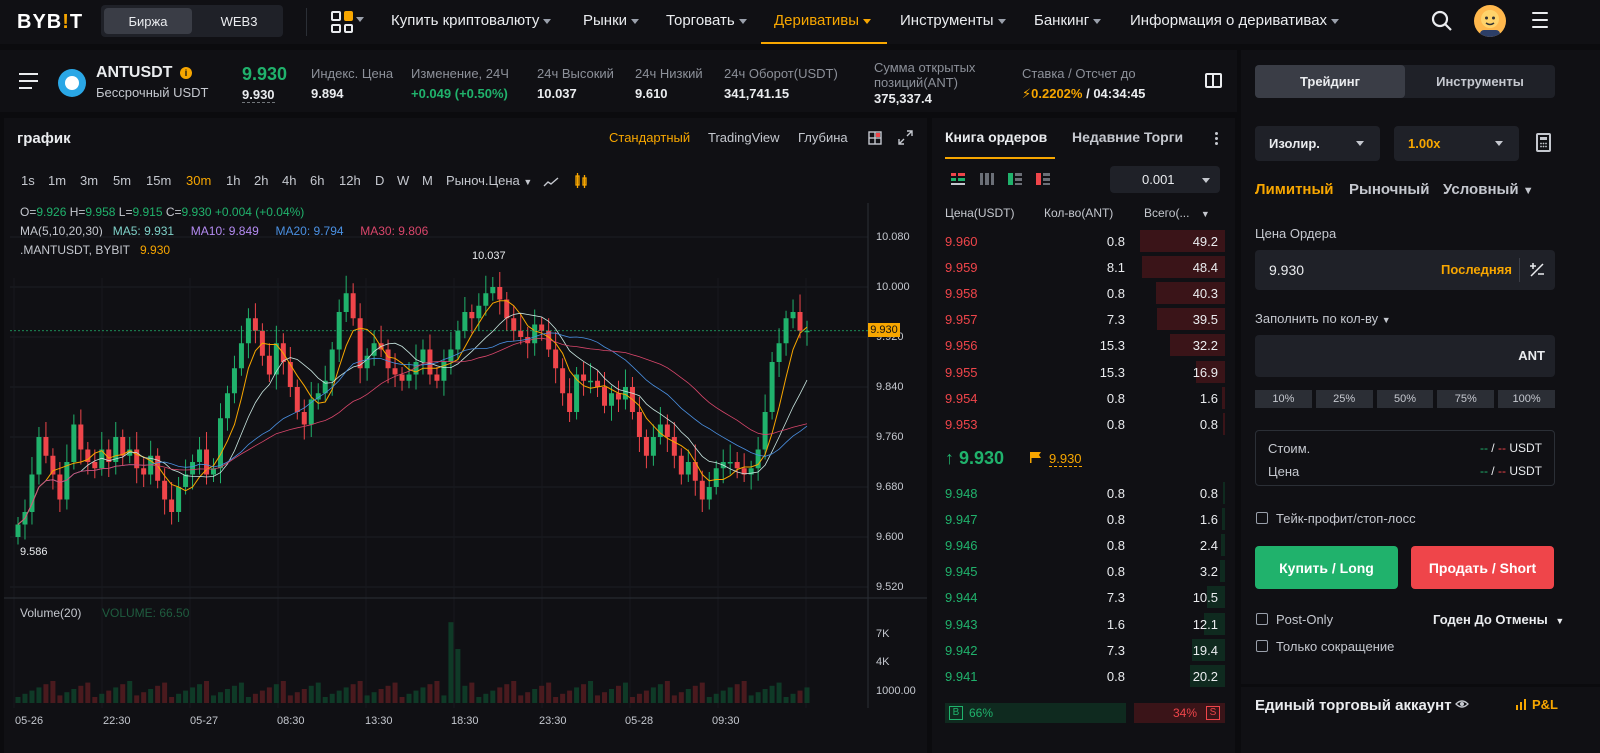 Image resolution: width=1600 pixels, height=753 pixels. Describe the element at coordinates (1080, 320) in the screenshot. I see `ask-row: 9.957 7.3 39.5` at that location.